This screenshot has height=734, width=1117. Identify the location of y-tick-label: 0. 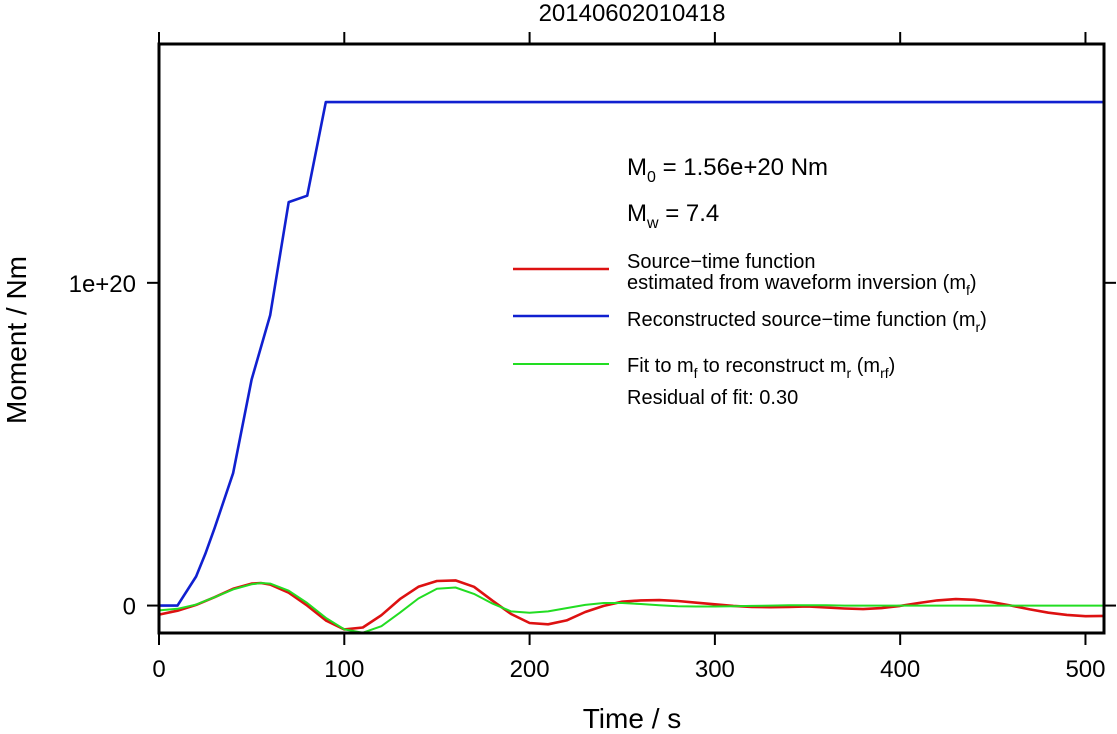
(129, 607).